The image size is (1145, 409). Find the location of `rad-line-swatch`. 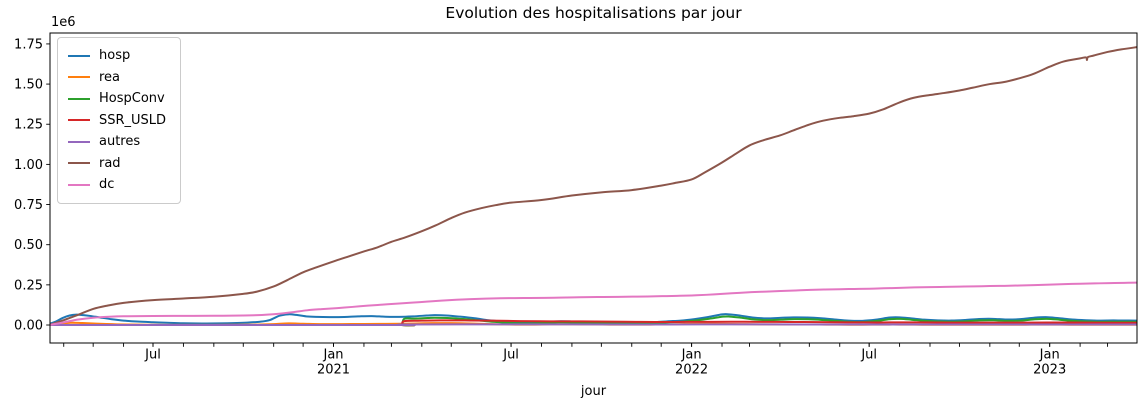

rad-line-swatch is located at coordinates (79, 163).